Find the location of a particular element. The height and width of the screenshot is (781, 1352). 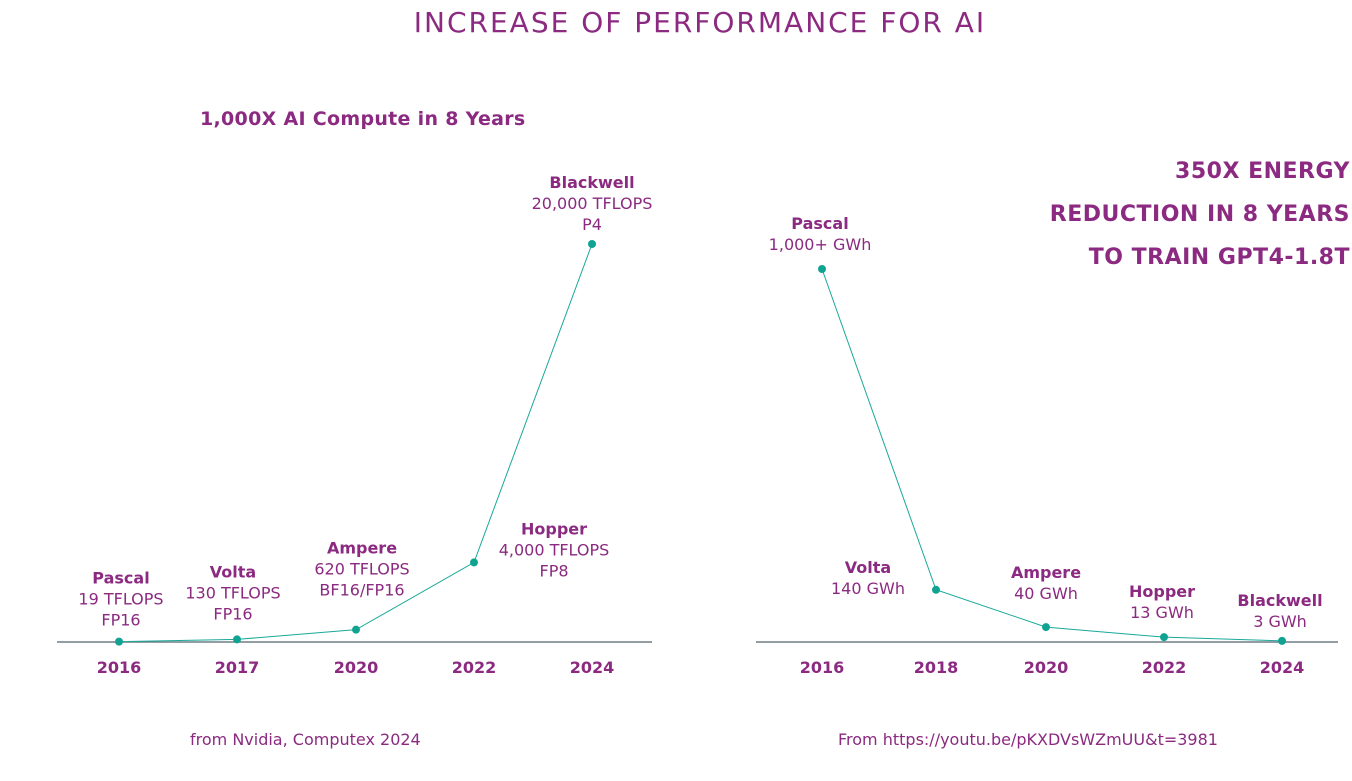

compute-data-label: Ampere 620 TFLOPS BF16/FP16 is located at coordinates (361, 569).